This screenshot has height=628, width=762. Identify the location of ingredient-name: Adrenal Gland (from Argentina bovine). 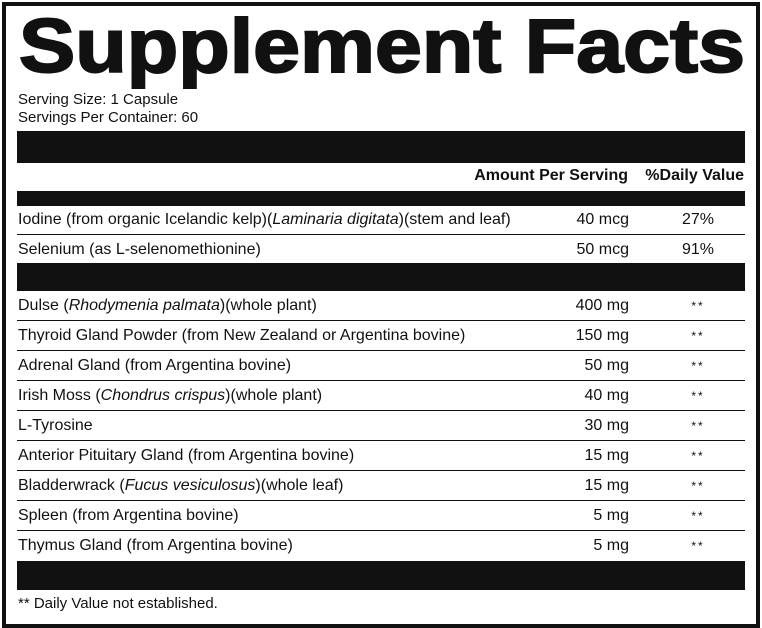
(154, 366).